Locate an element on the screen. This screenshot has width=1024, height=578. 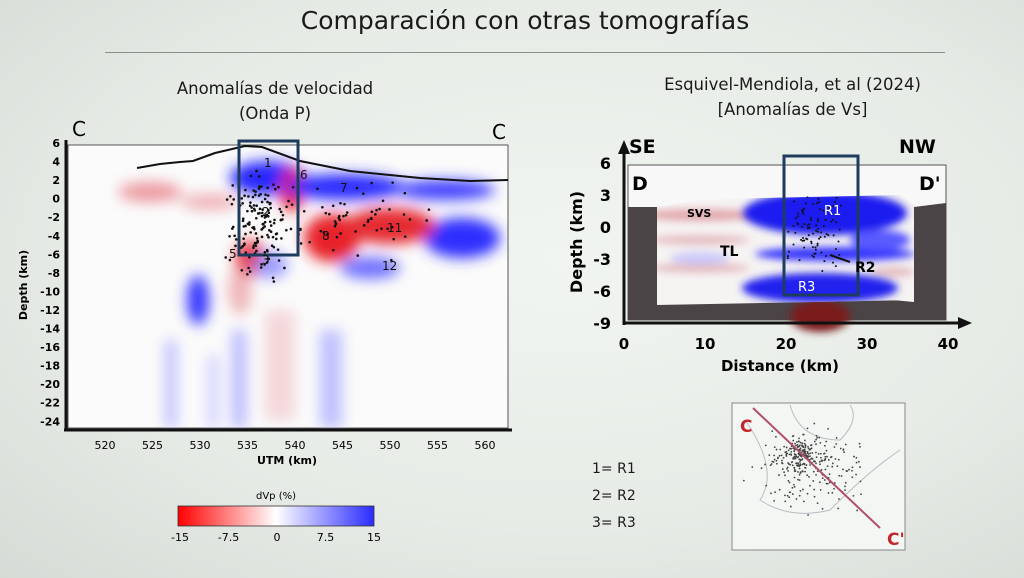
y-tick-label: 2 is located at coordinates (56, 180).